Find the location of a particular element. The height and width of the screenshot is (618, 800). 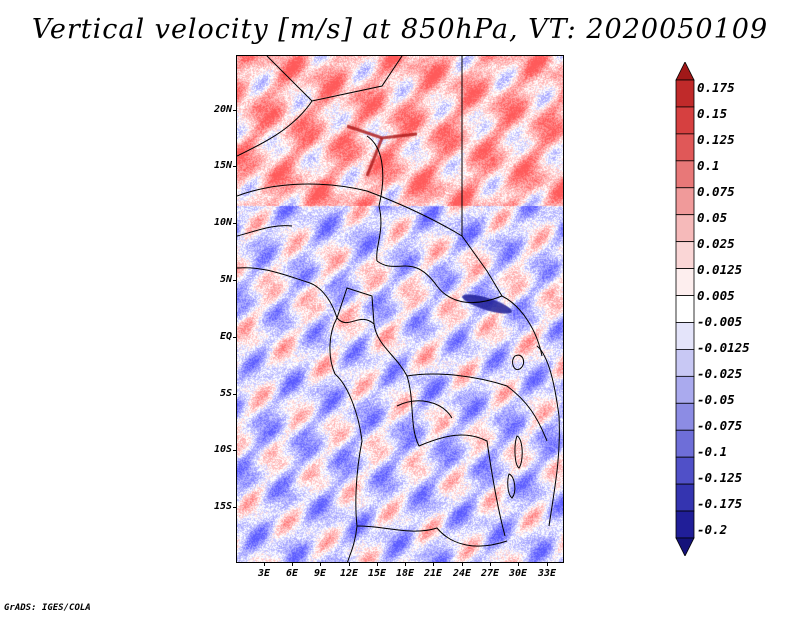

colorbar-label: -0.0125 is located at coordinates (723, 347).